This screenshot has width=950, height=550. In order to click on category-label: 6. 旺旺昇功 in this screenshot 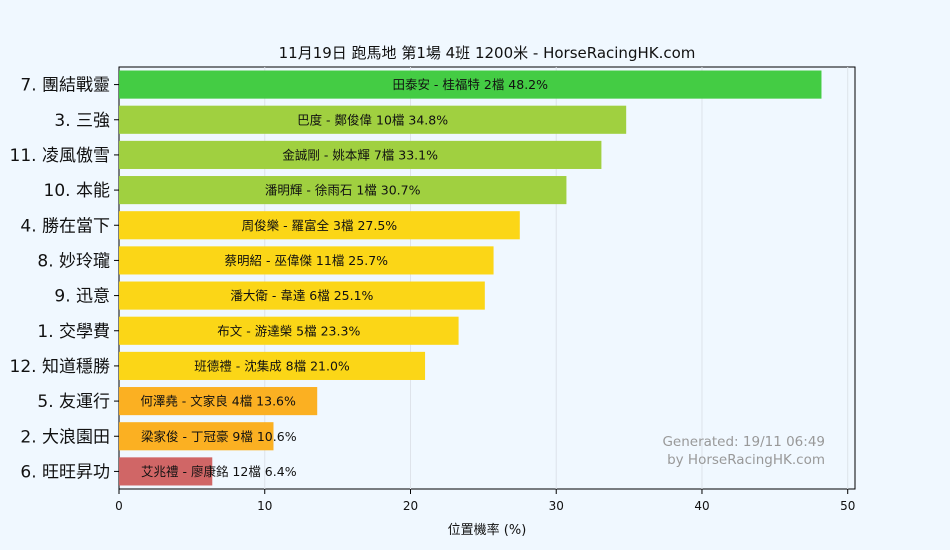, I will do `click(65, 472)`.